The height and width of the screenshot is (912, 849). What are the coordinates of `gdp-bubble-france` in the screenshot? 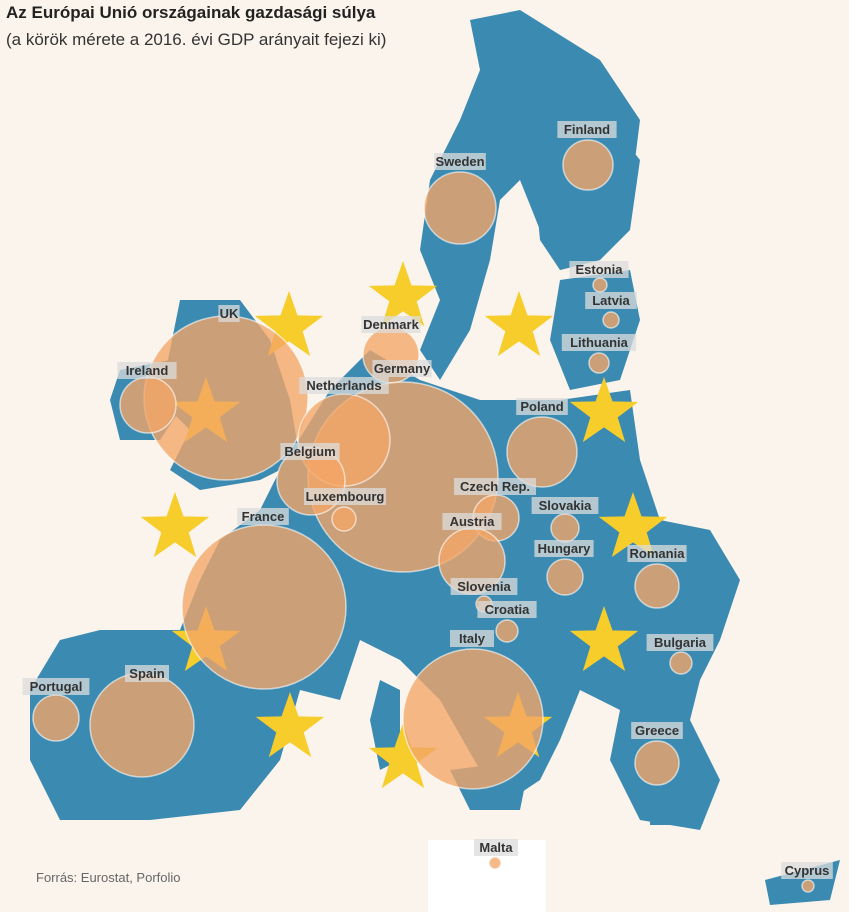 It's located at (264, 607).